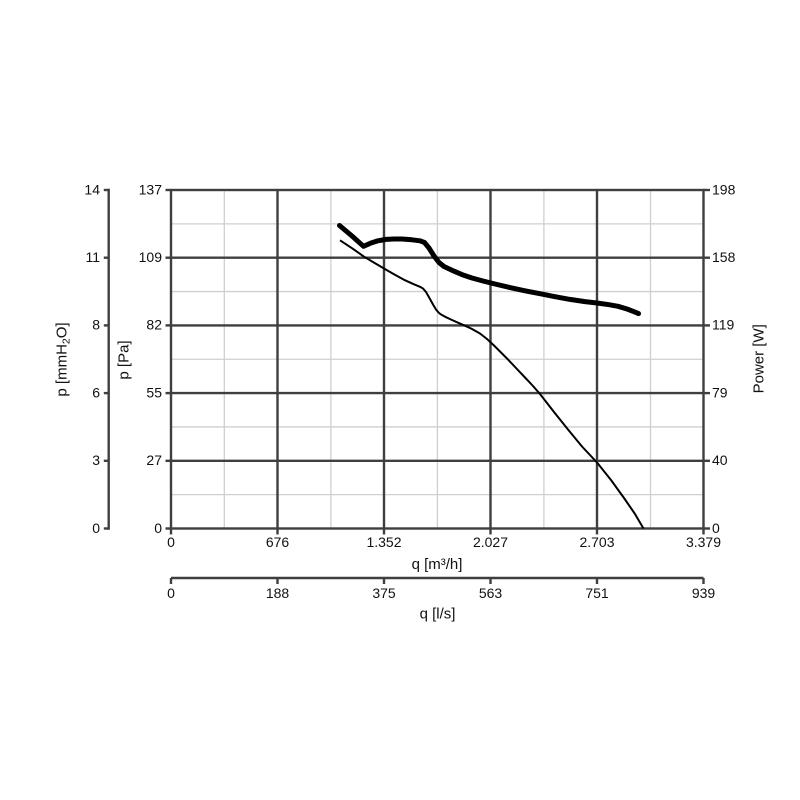  What do you see at coordinates (92, 189) in the screenshot?
I see `svg-text: 14` at bounding box center [92, 189].